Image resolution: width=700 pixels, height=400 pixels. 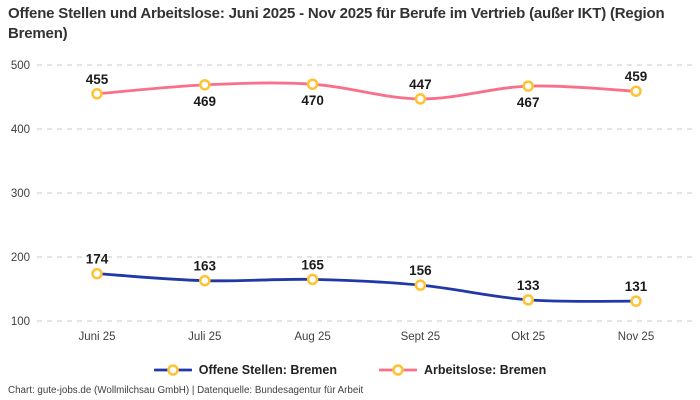 What do you see at coordinates (528, 337) in the screenshot?
I see `x-axis-tick-label: Okt 25` at bounding box center [528, 337].